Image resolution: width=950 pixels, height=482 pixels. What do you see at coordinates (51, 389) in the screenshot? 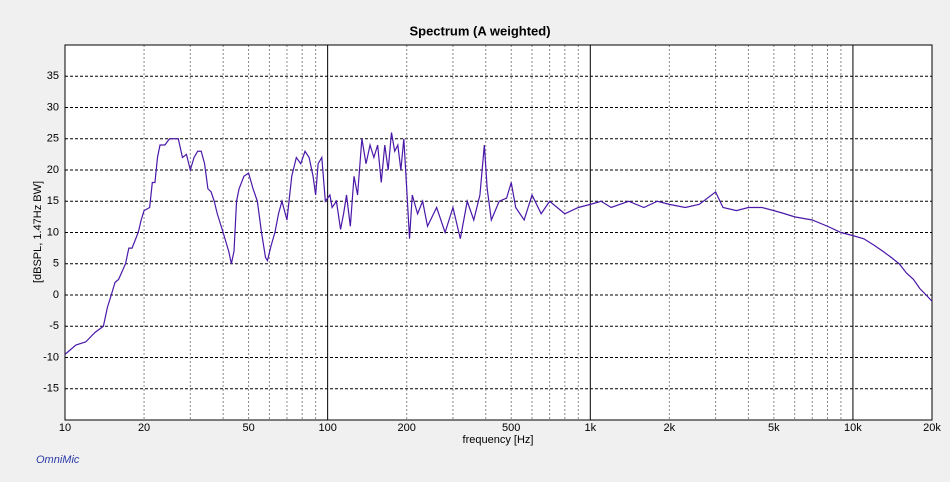
I see `y-tick-label: -15` at bounding box center [51, 389].